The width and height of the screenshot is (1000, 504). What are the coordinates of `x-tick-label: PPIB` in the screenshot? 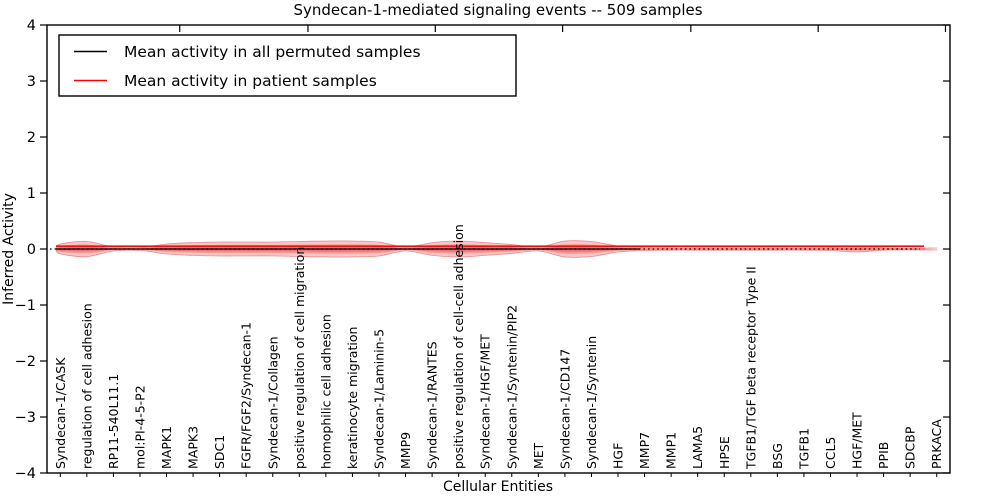 It's located at (883, 455).